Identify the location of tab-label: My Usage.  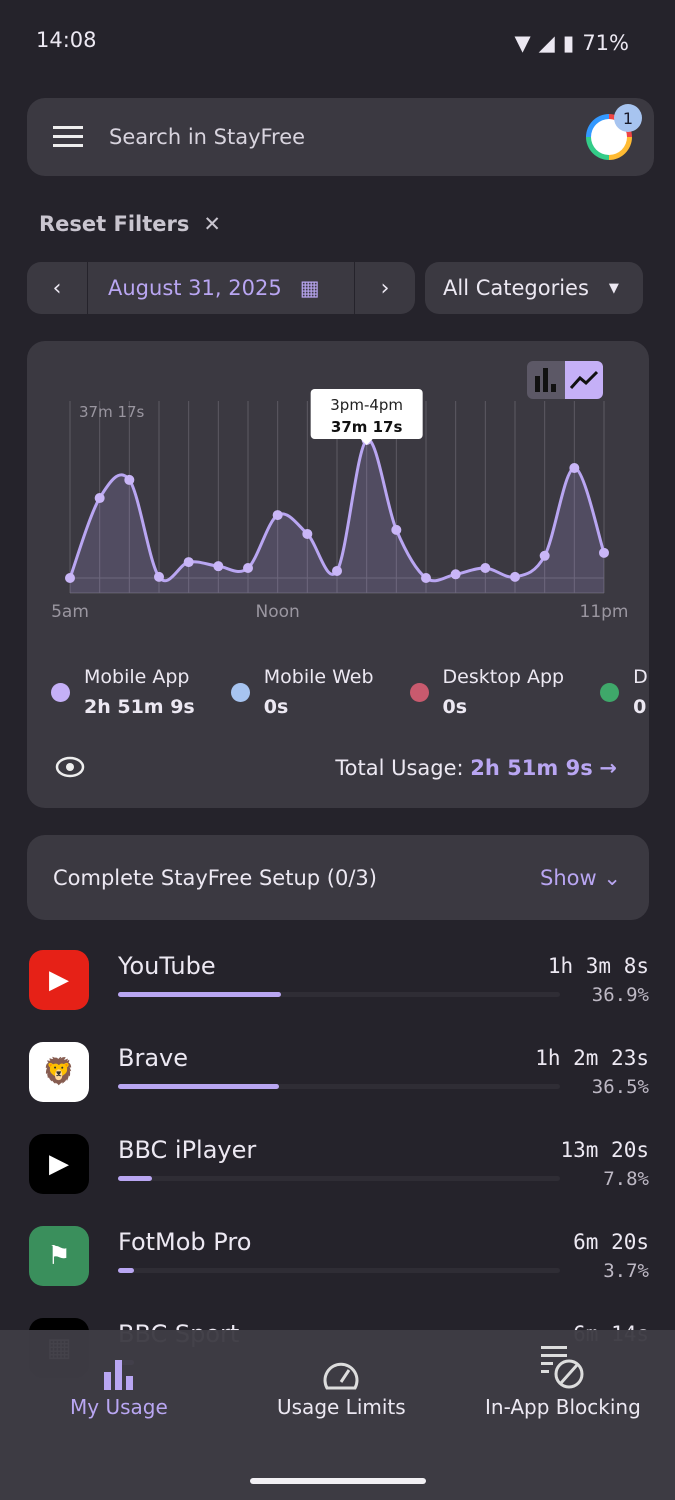
(119, 1407).